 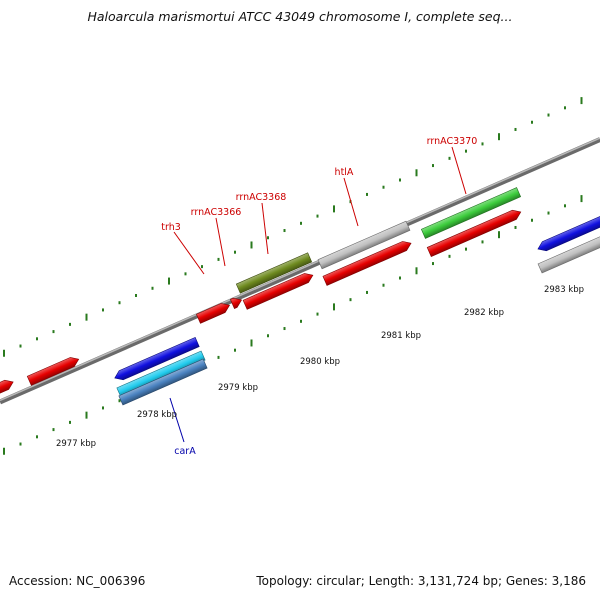 What do you see at coordinates (171, 227) in the screenshot?
I see `gene-label-trh3: trh3` at bounding box center [171, 227].